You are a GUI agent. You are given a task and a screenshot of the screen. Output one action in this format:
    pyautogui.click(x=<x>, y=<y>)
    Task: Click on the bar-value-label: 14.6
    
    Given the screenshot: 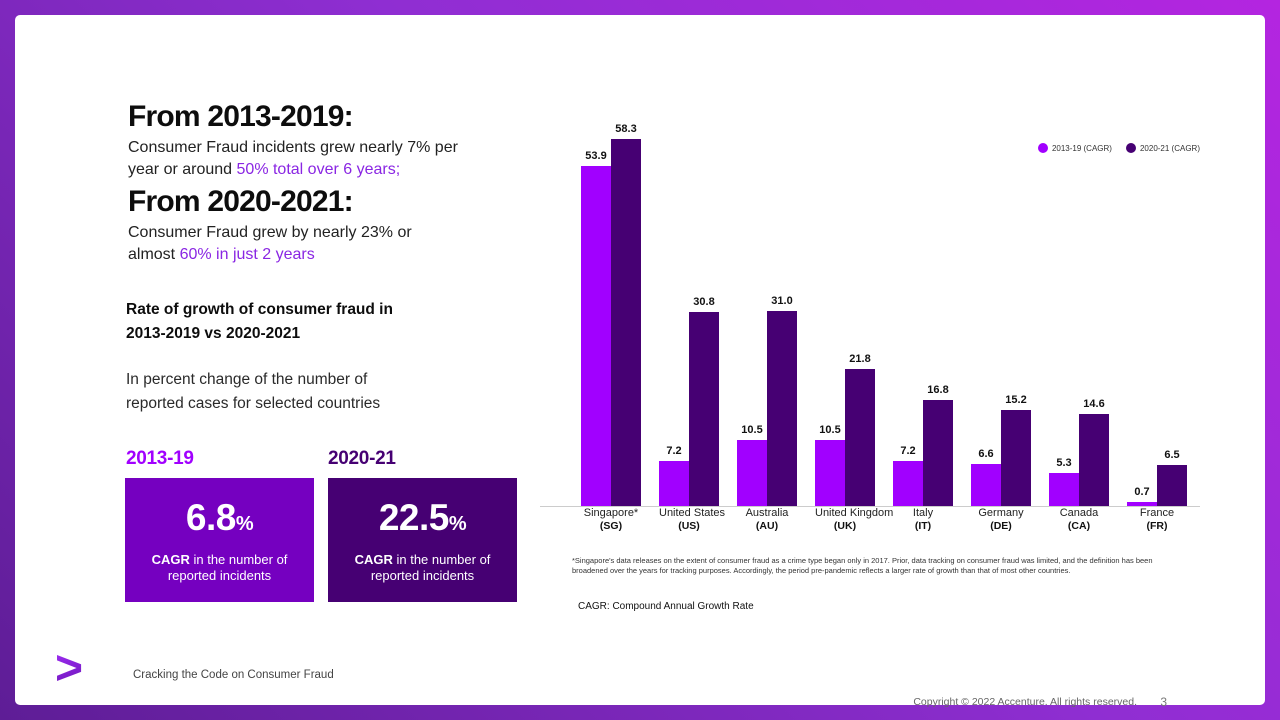 What is the action you would take?
    pyautogui.click(x=1094, y=404)
    